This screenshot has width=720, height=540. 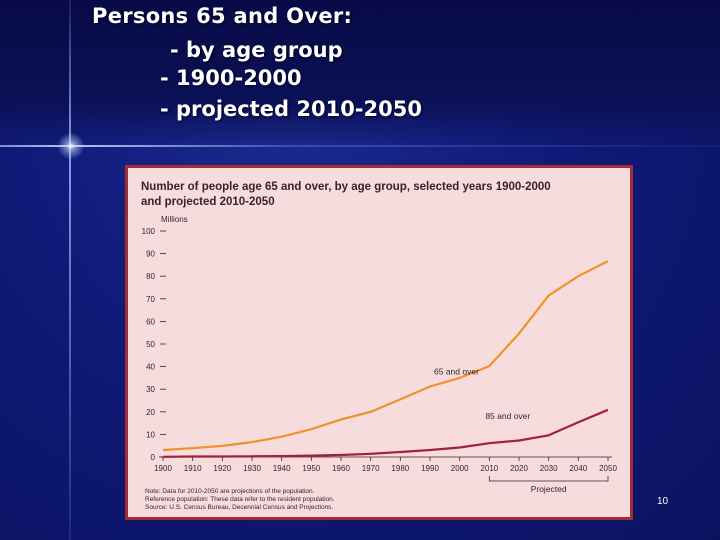 What do you see at coordinates (222, 468) in the screenshot?
I see `x-tick-label: 1920` at bounding box center [222, 468].